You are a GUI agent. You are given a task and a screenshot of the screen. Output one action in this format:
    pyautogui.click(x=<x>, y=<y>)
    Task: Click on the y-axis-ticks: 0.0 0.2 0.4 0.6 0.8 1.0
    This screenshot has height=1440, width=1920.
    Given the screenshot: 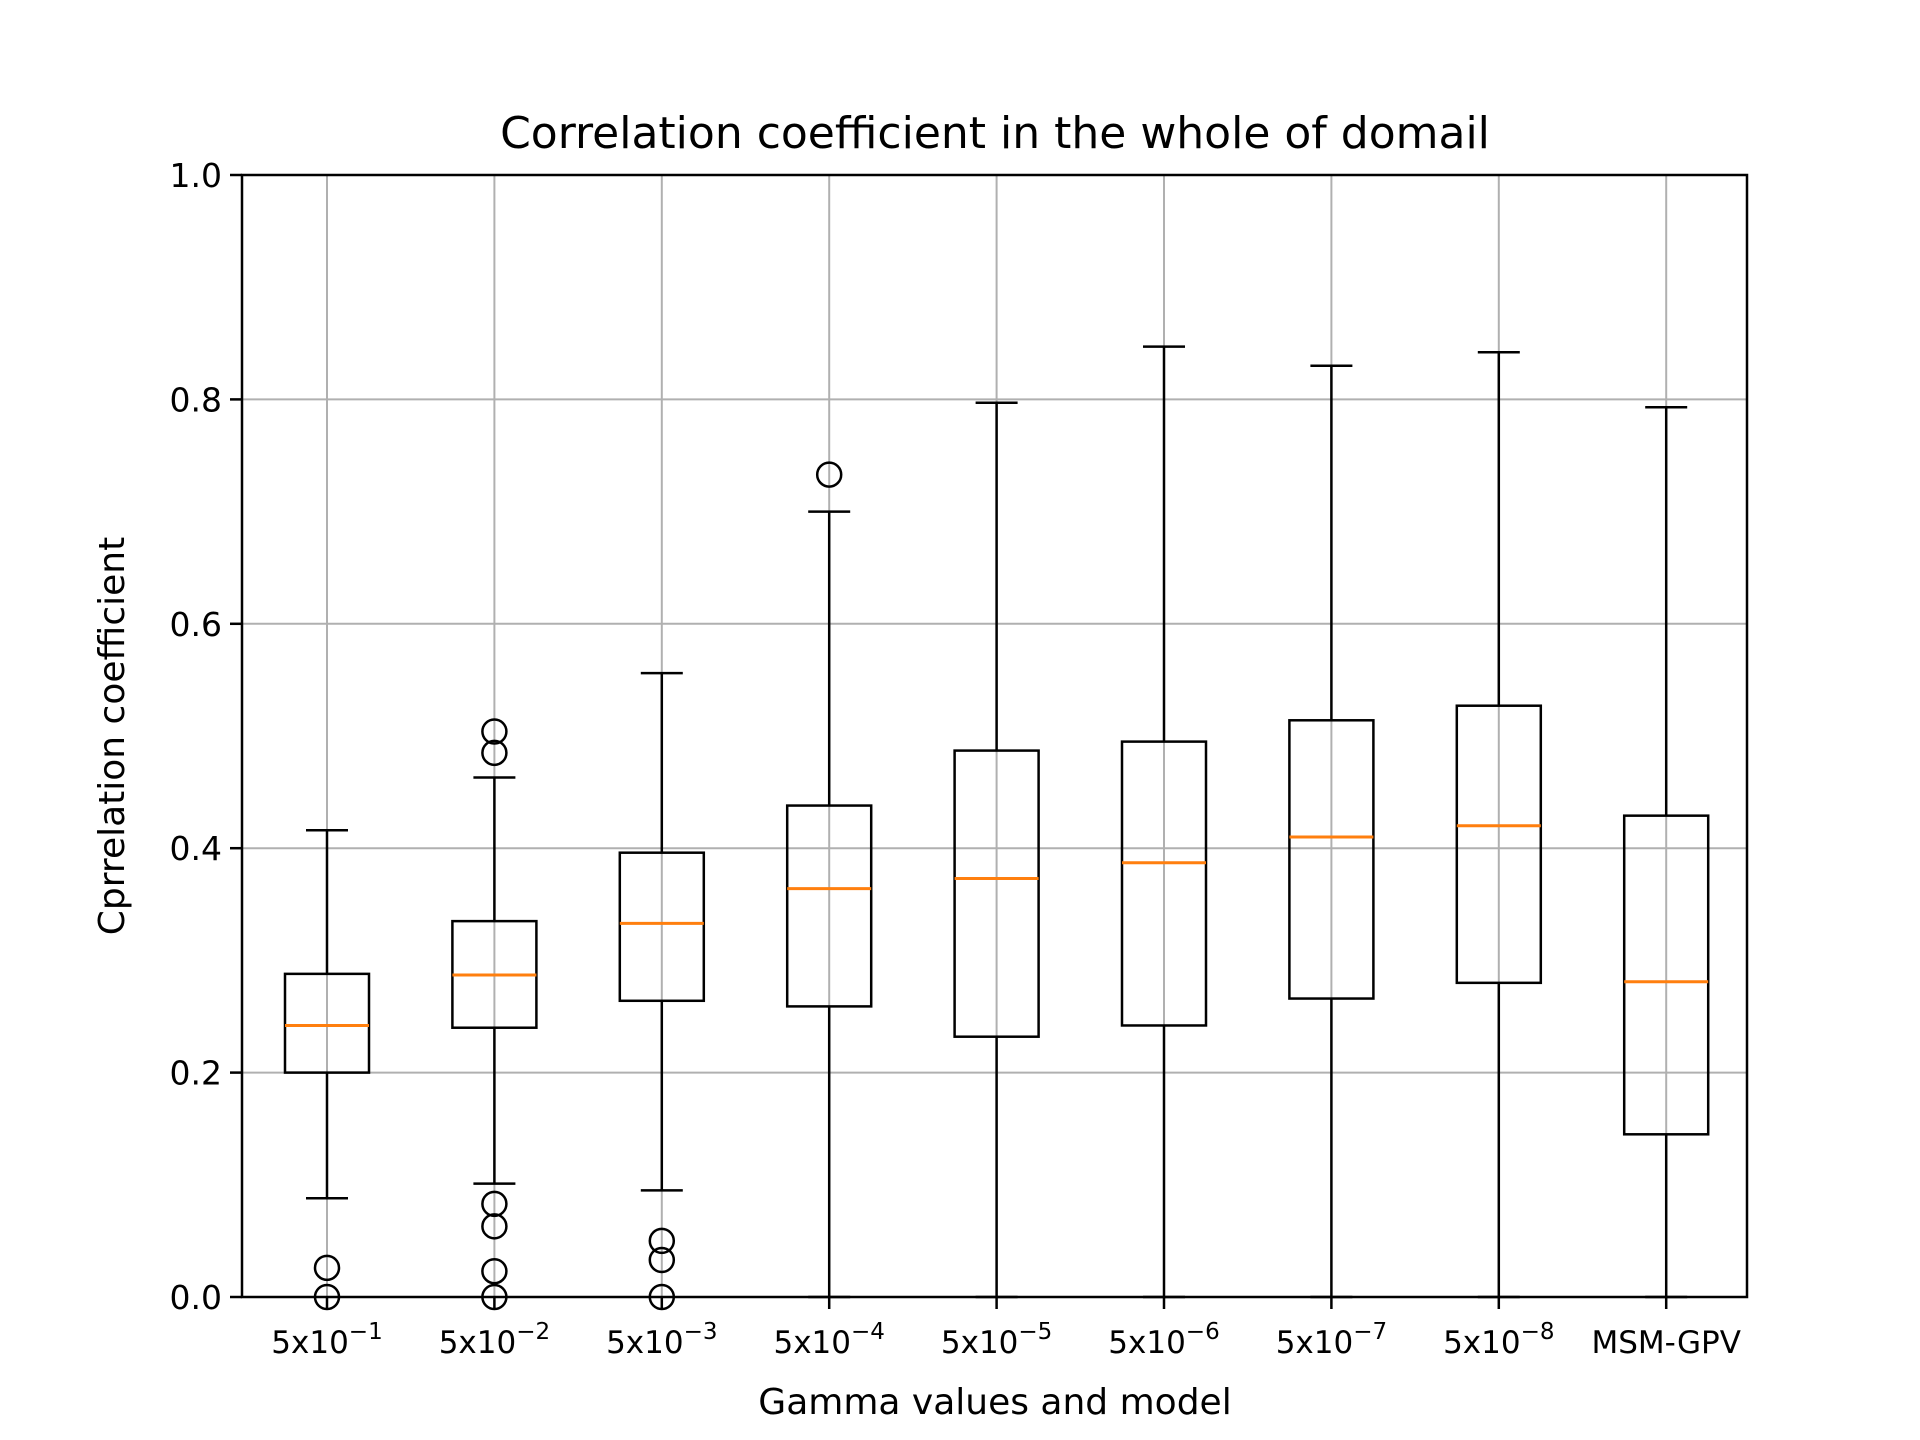 What is the action you would take?
    pyautogui.click(x=206, y=736)
    